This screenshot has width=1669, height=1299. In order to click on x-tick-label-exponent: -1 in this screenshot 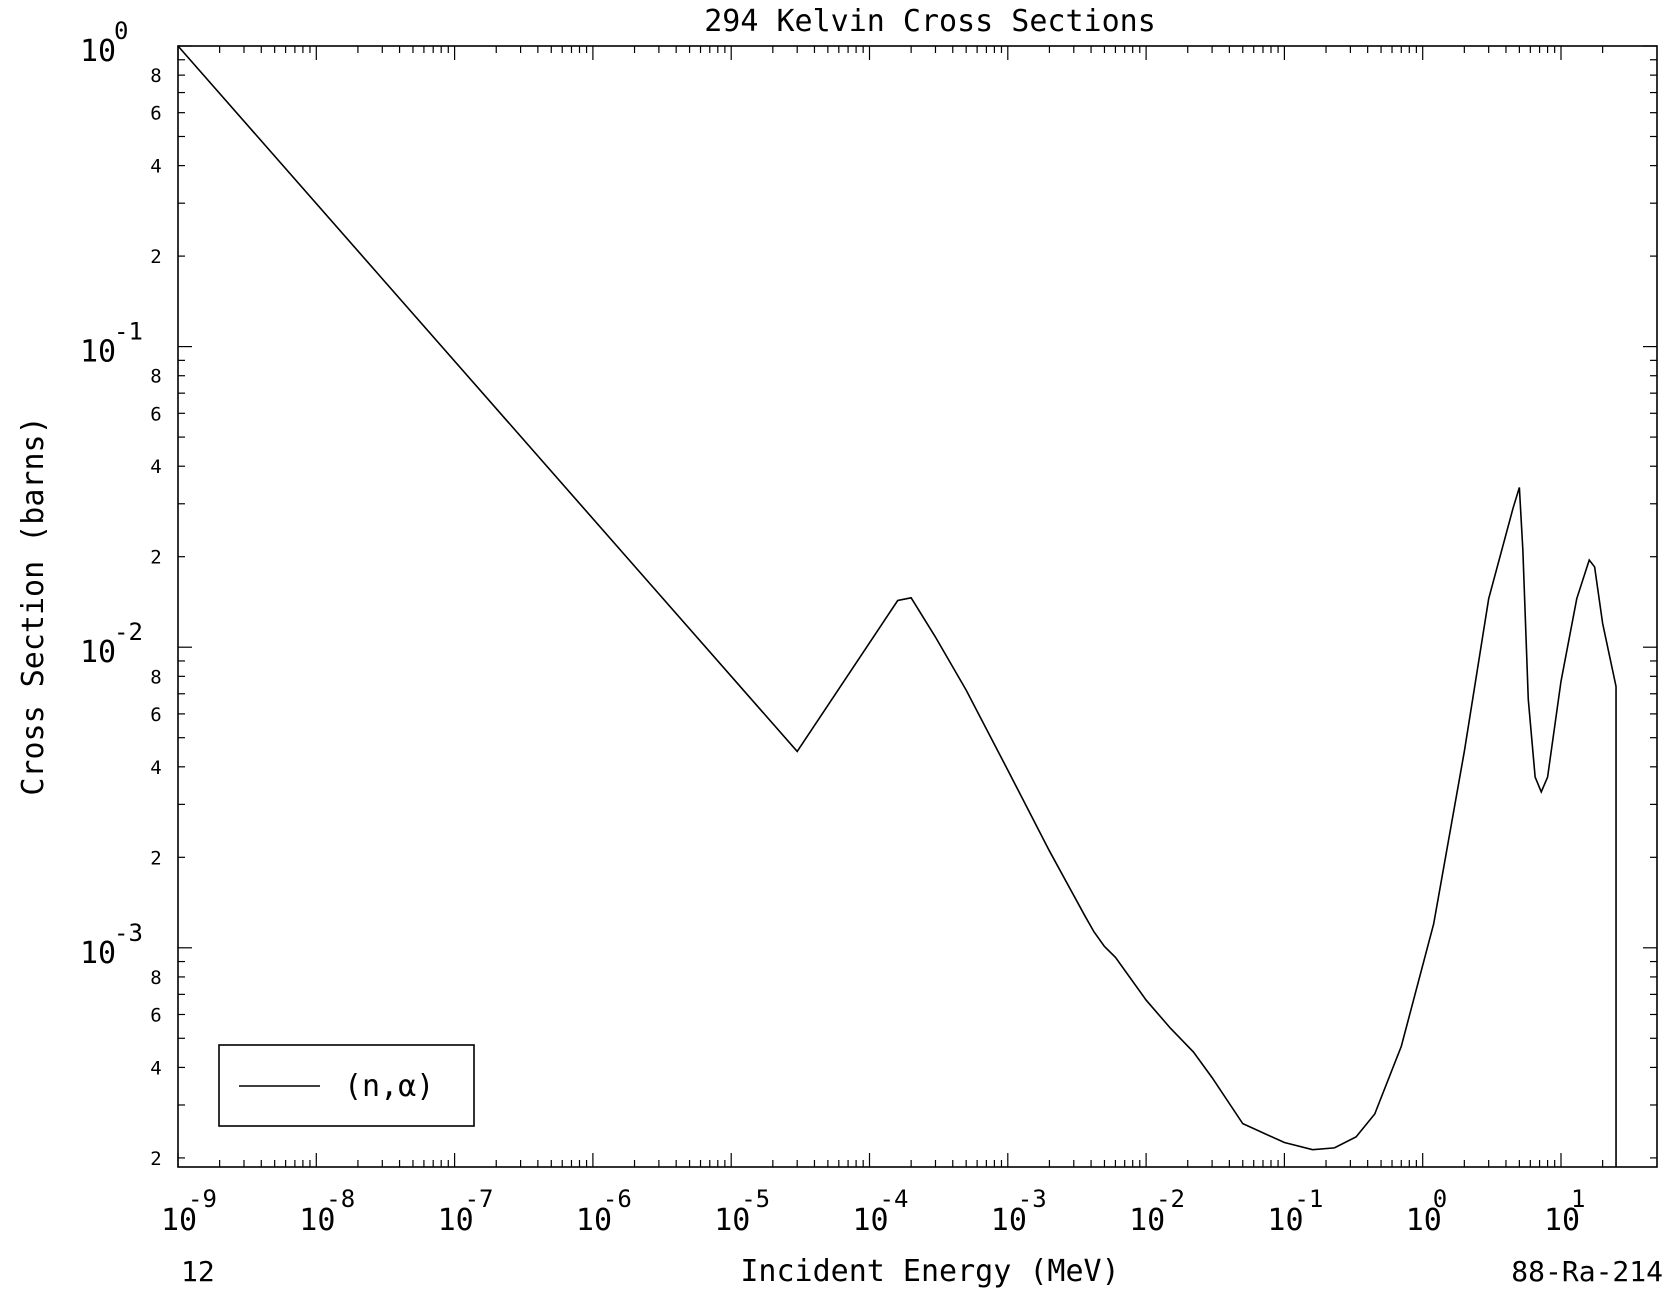, I will do `click(1308, 1199)`.